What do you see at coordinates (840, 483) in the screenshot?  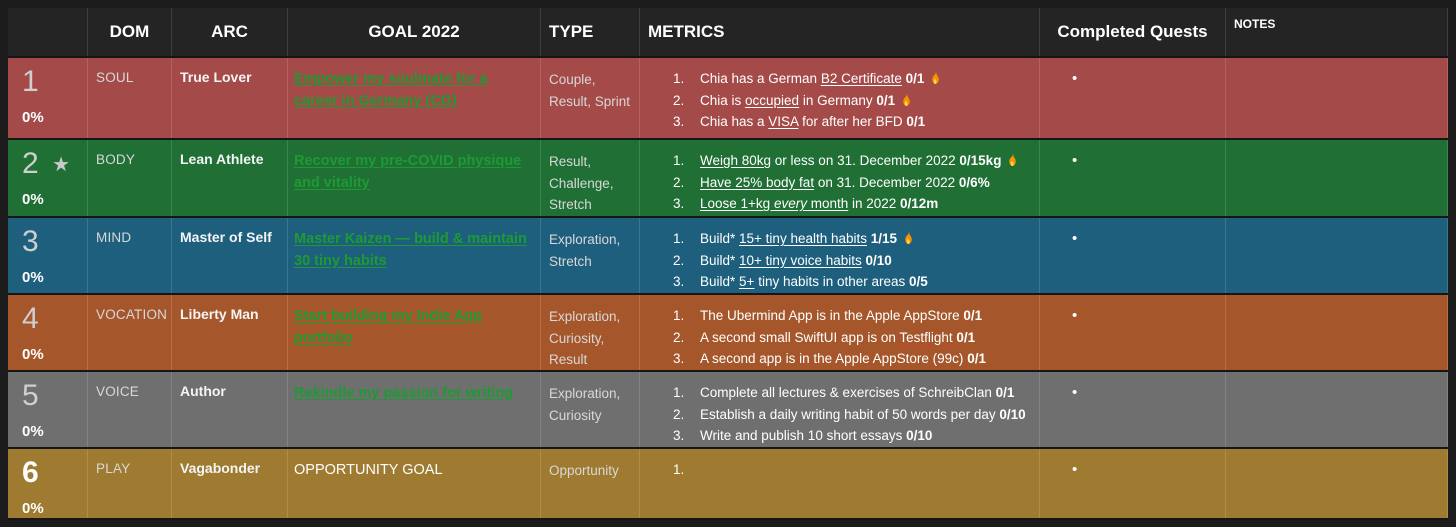 I see `metrics-cell` at bounding box center [840, 483].